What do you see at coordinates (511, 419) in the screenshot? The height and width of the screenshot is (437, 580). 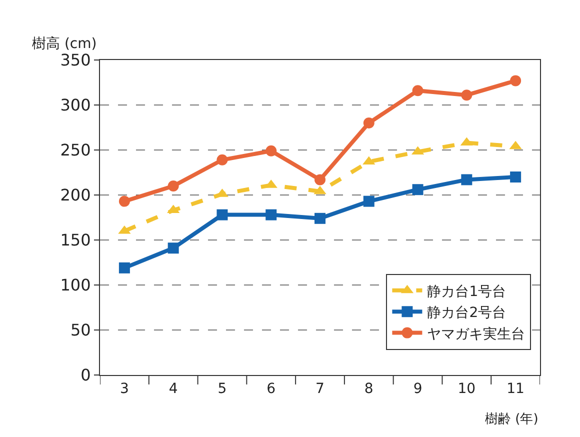 I see `x-axis-title: 樹齢 (年)` at bounding box center [511, 419].